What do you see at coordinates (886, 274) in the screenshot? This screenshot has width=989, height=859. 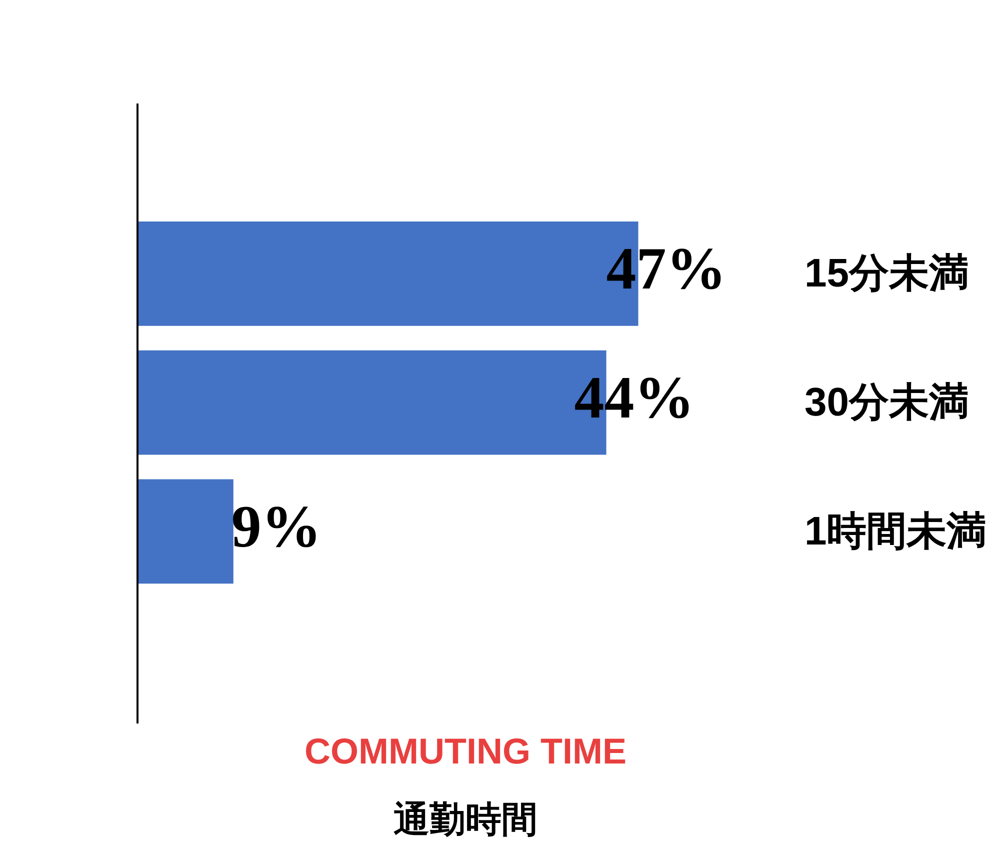 I see `y-tick-label: 15分未満` at bounding box center [886, 274].